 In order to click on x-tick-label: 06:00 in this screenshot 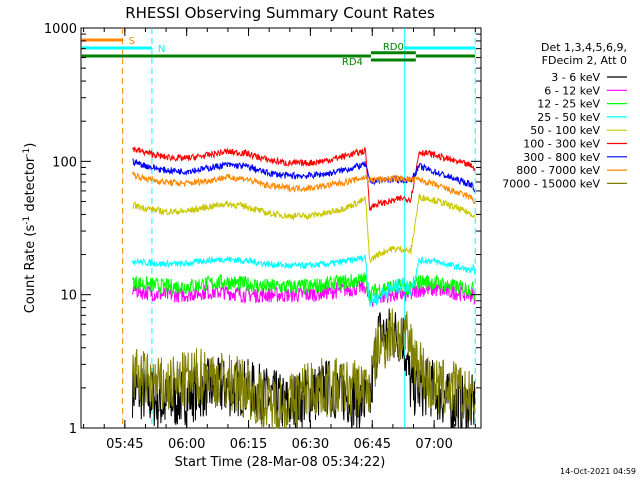, I will do `click(186, 444)`.